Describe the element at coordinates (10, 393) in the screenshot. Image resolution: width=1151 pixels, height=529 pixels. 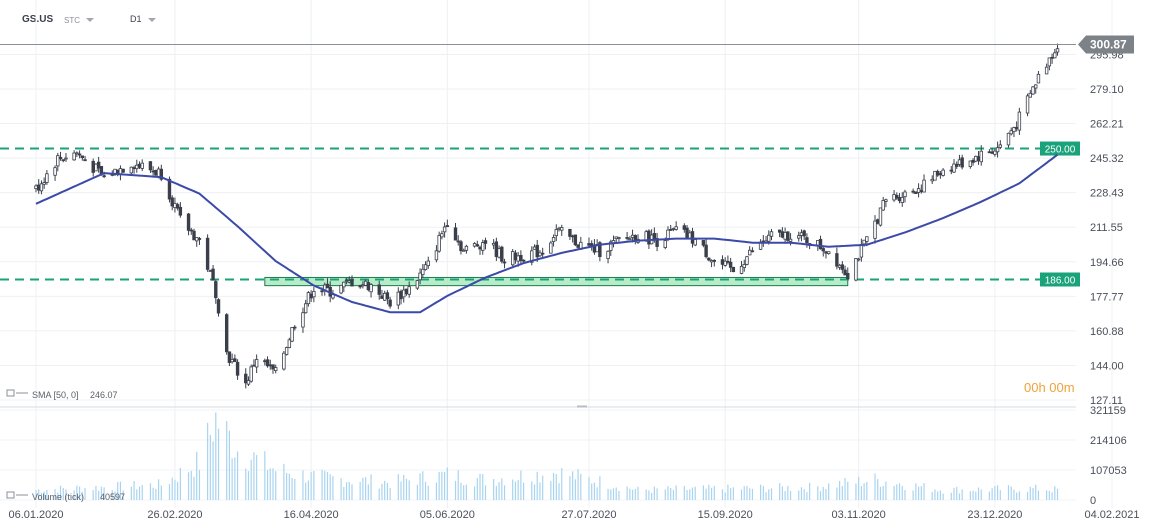
I see `sma-settings-icon` at that location.